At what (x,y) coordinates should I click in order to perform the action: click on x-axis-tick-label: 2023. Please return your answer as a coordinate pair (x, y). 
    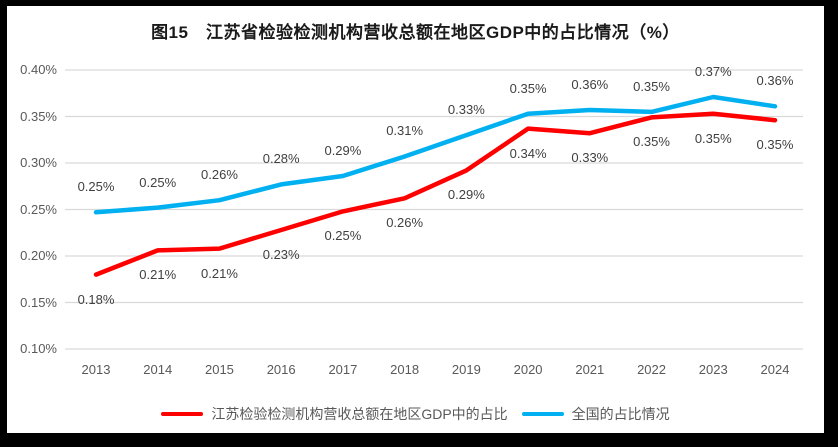
    Looking at the image, I should click on (713, 369).